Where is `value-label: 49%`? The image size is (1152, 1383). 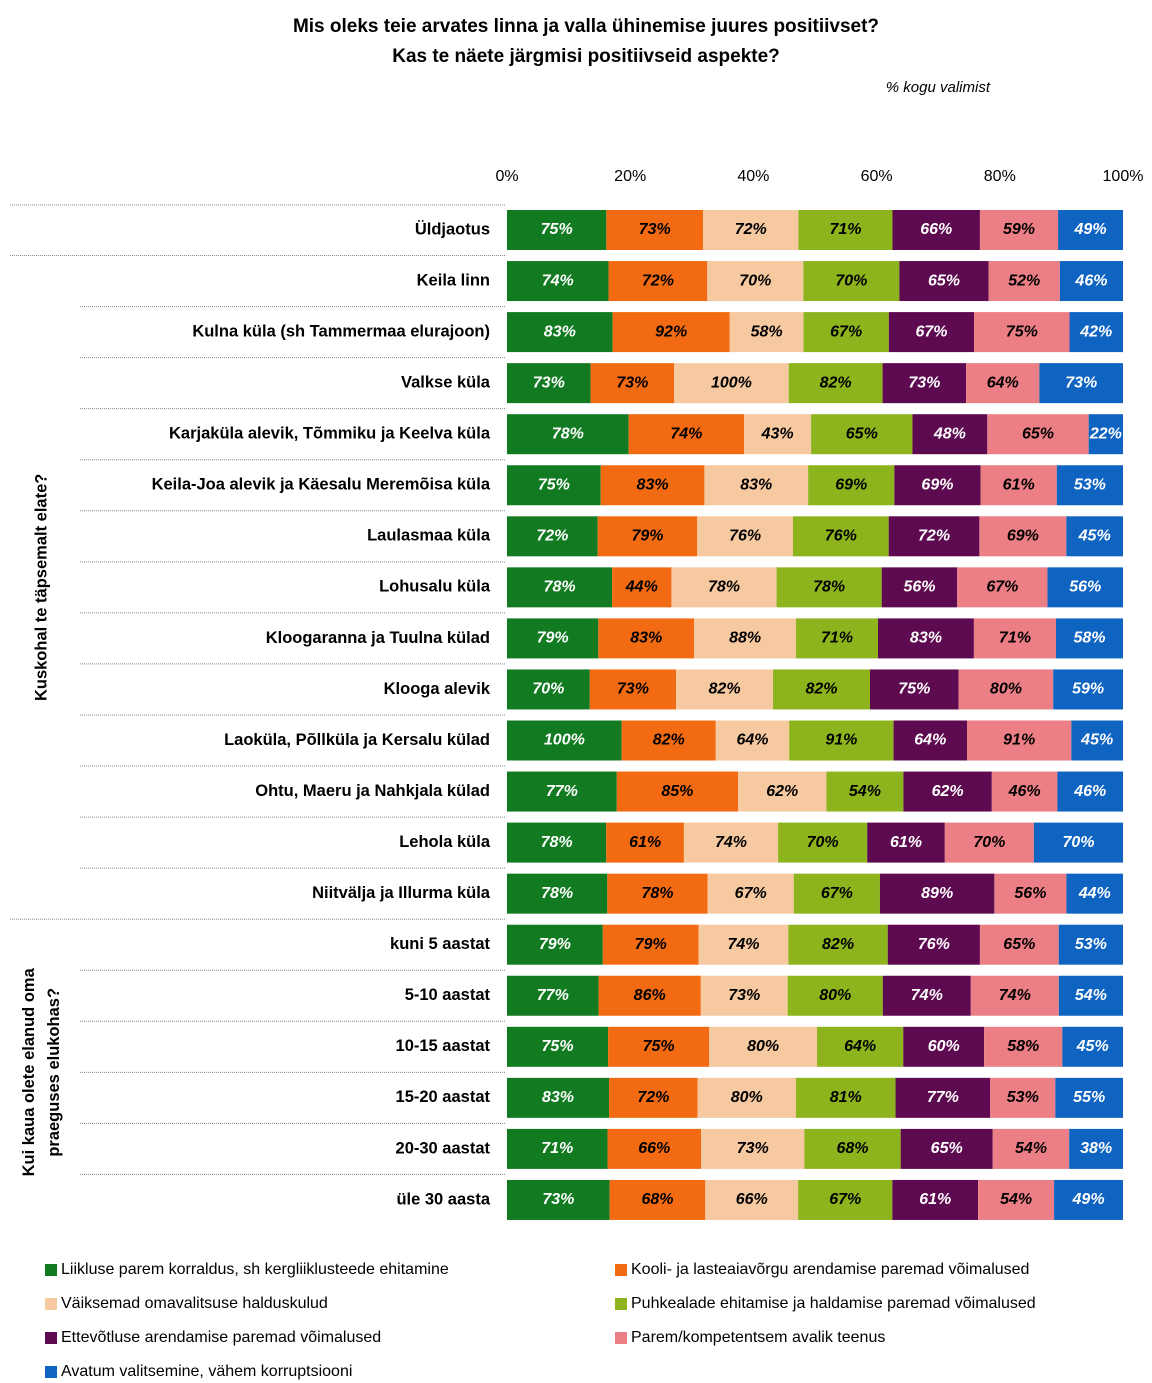
value-label: 49% is located at coordinates (1090, 229).